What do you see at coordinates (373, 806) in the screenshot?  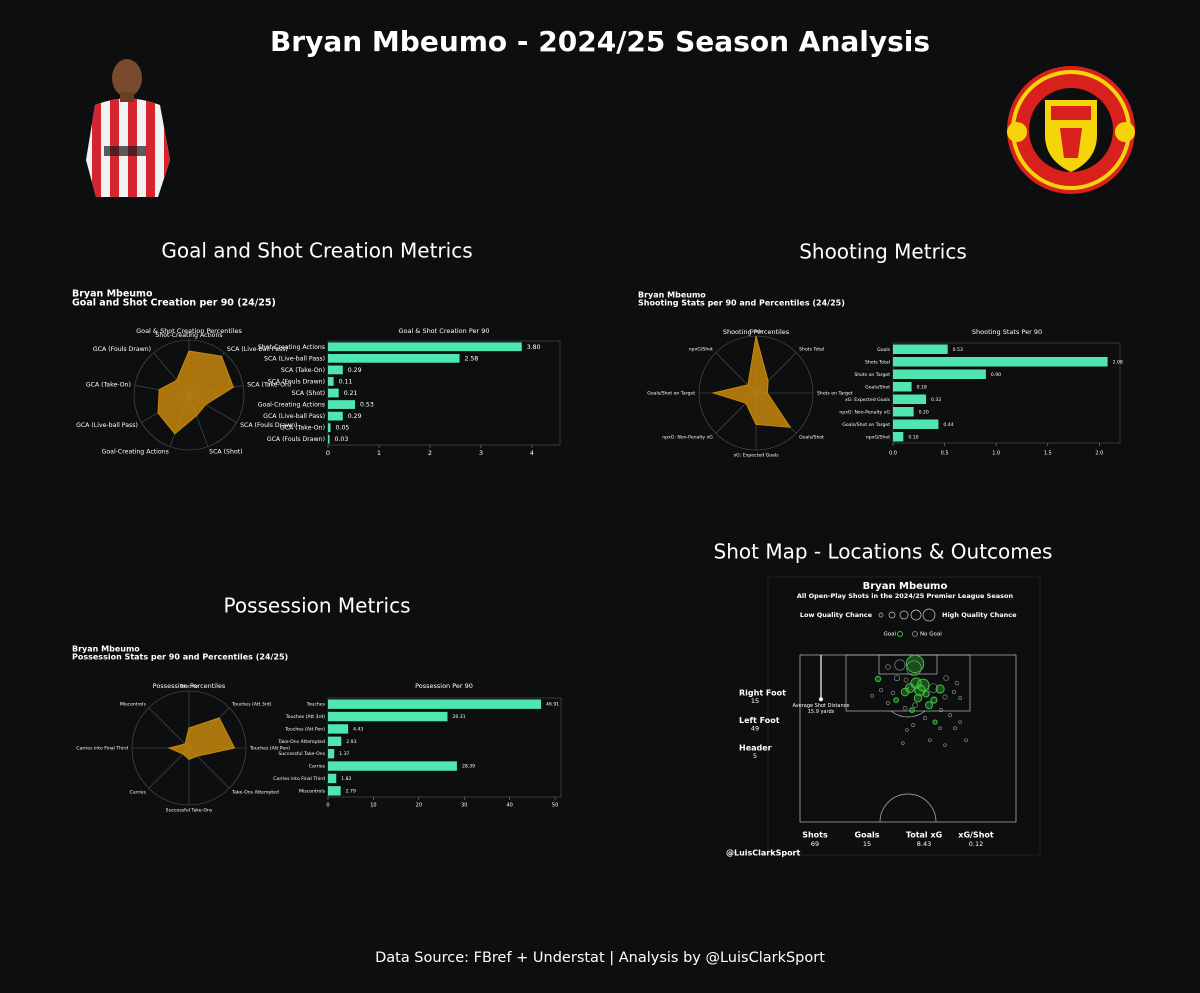 I see `x-tick-label: 10` at bounding box center [373, 806].